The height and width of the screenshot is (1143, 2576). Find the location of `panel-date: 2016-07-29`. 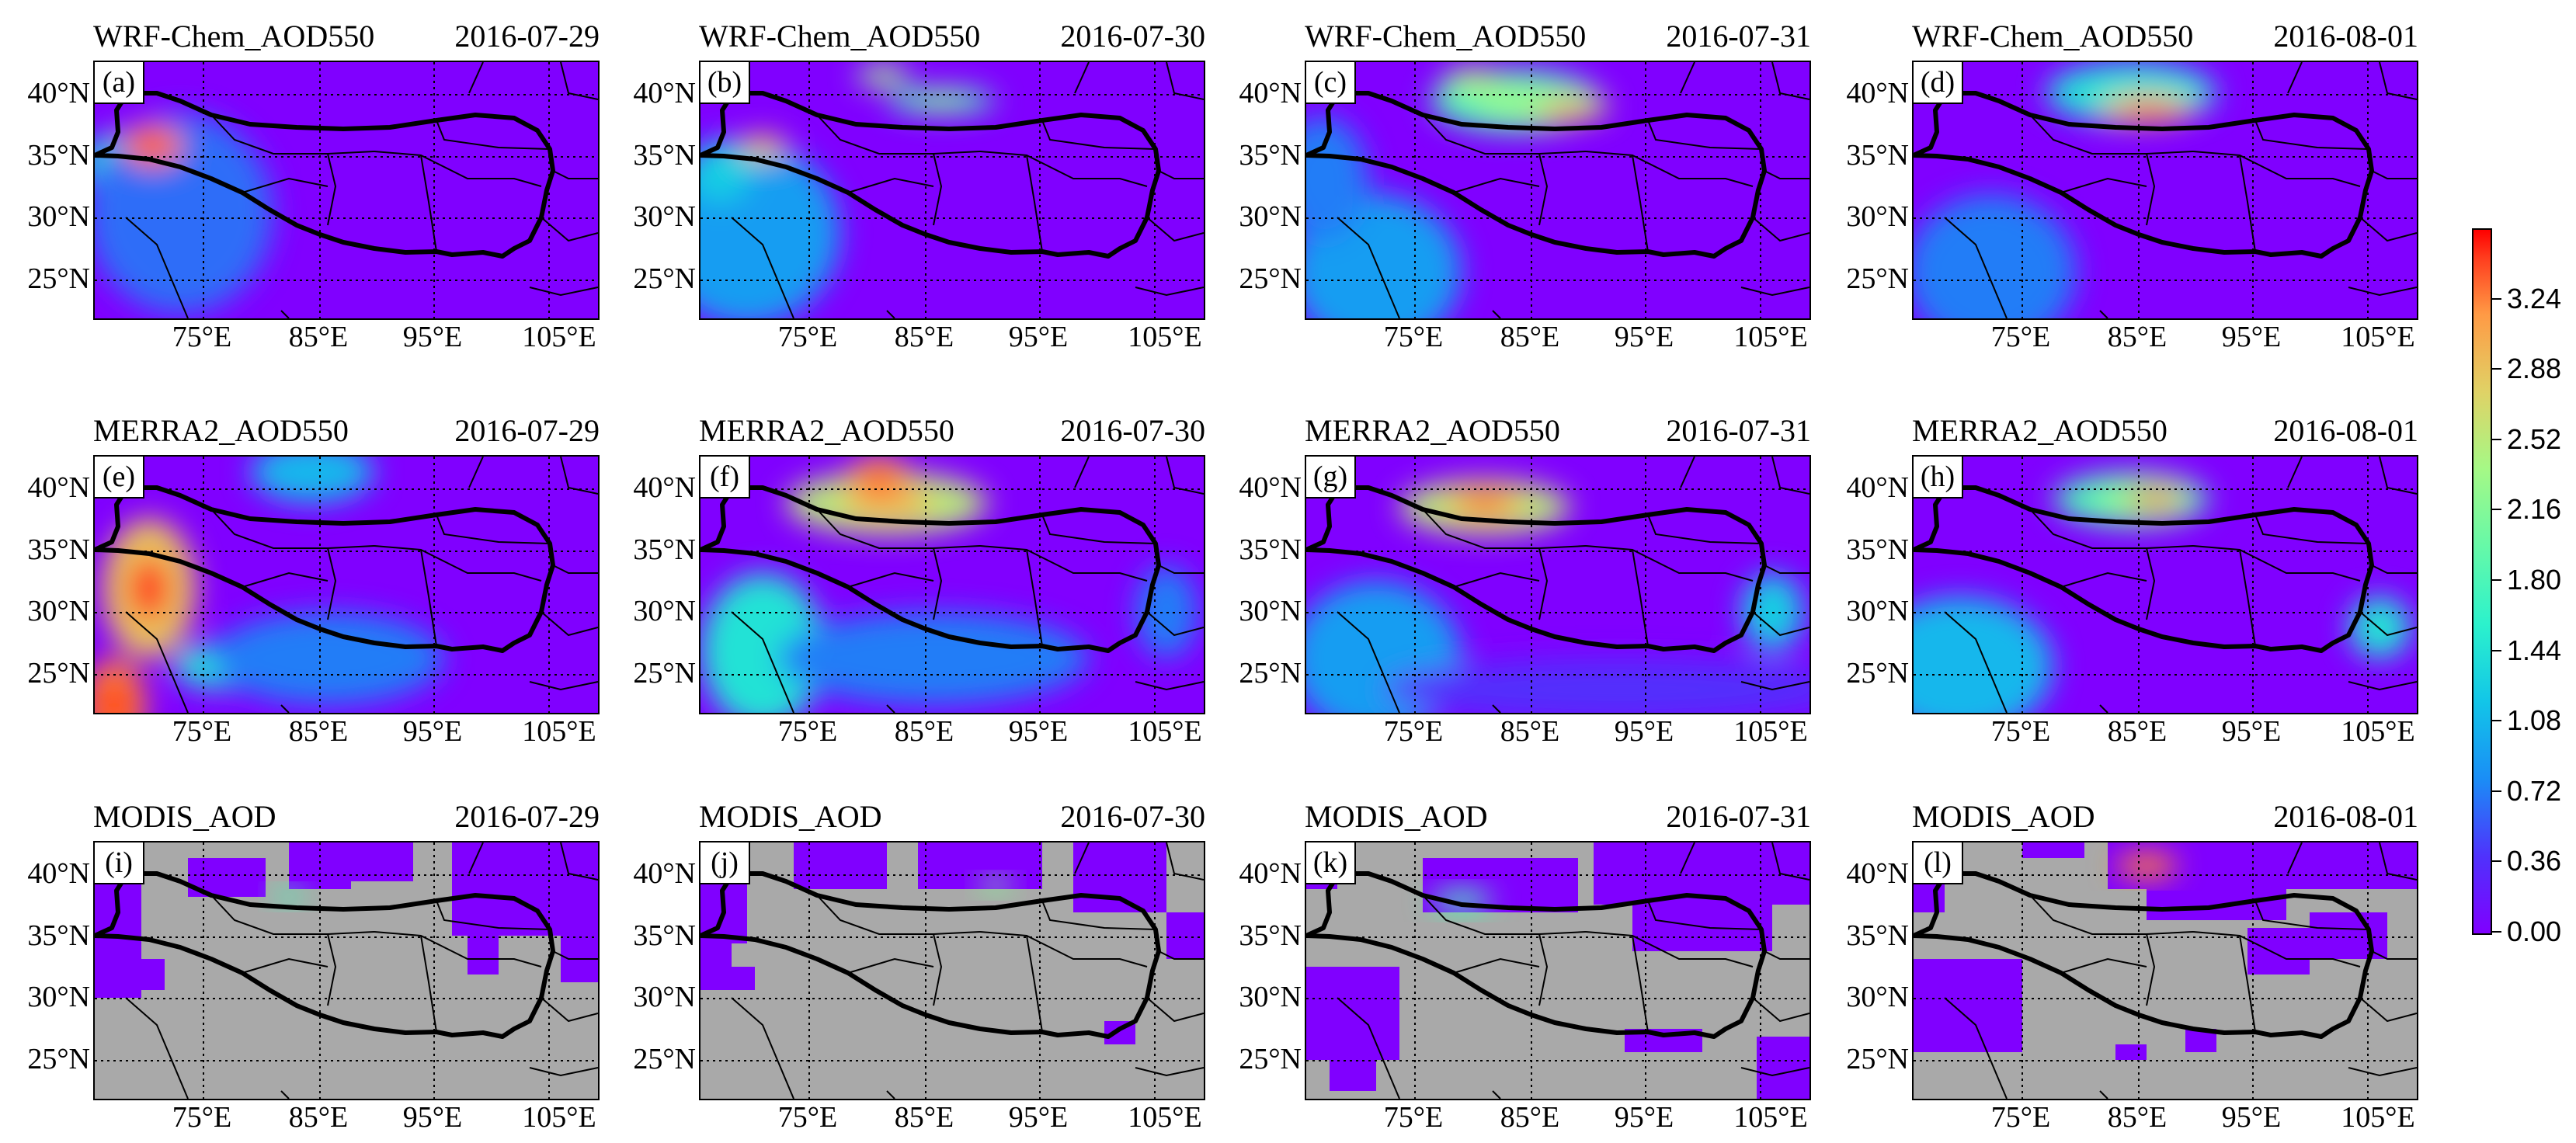

panel-date: 2016-07-29 is located at coordinates (527, 431).